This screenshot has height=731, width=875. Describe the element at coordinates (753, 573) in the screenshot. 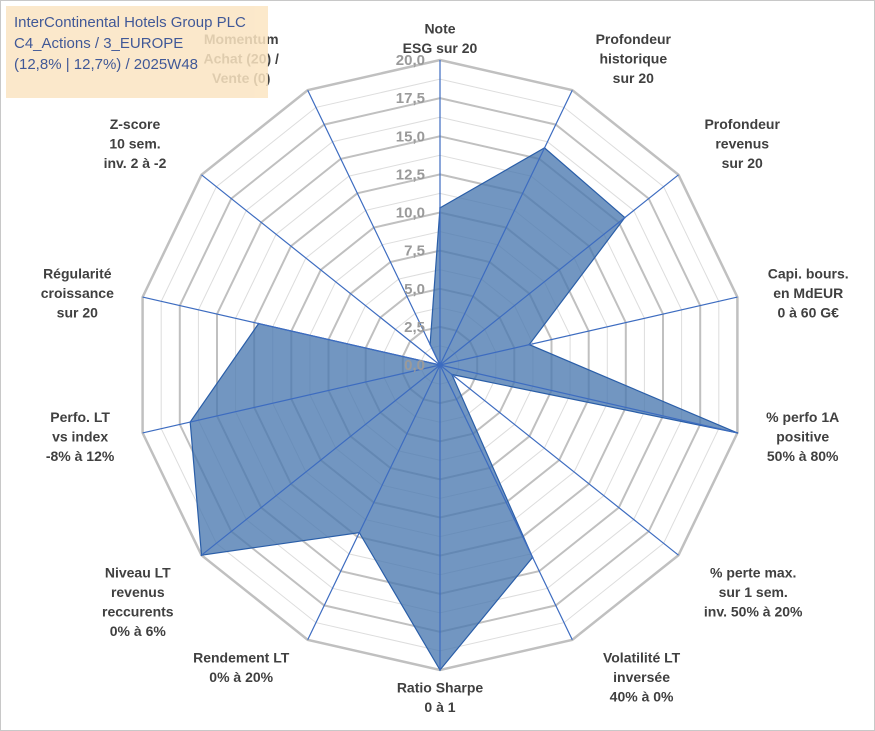

I see `axis-label-line: % perte max.` at that location.